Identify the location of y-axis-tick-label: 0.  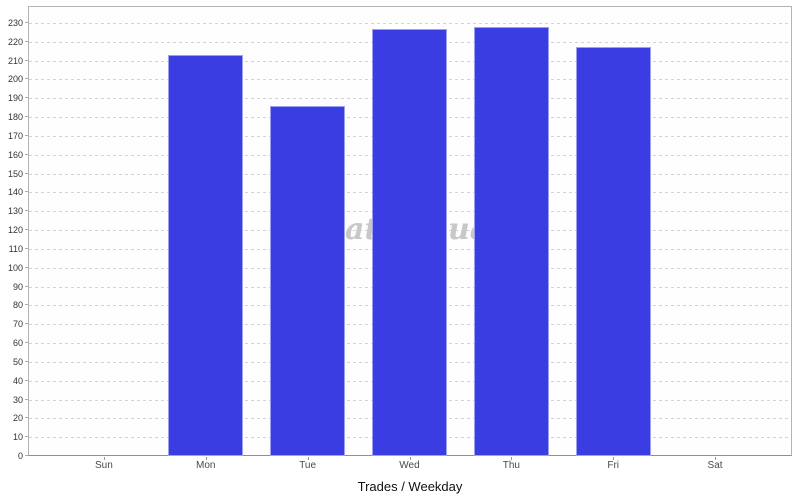
(20, 456).